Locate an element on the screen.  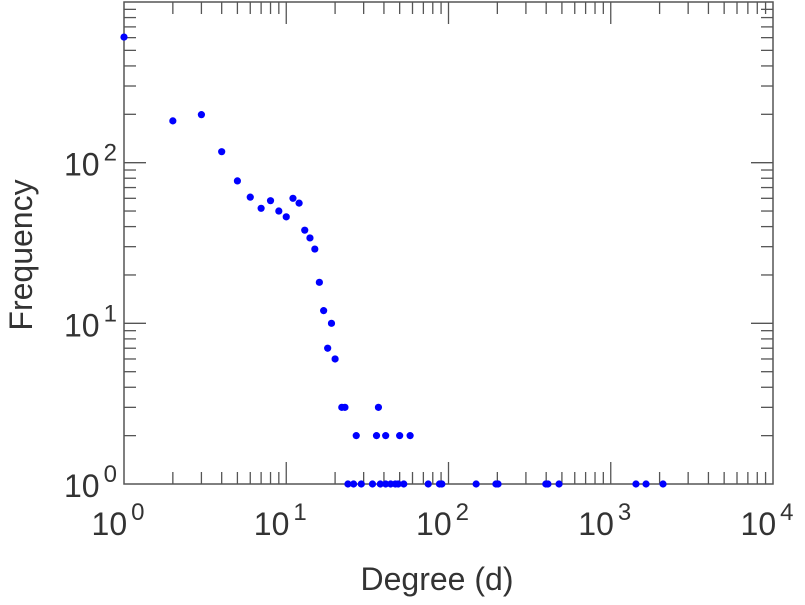
x-tick-labels: 10 0 10 1 10 2 10 3 10 4 is located at coordinates (443, 520).